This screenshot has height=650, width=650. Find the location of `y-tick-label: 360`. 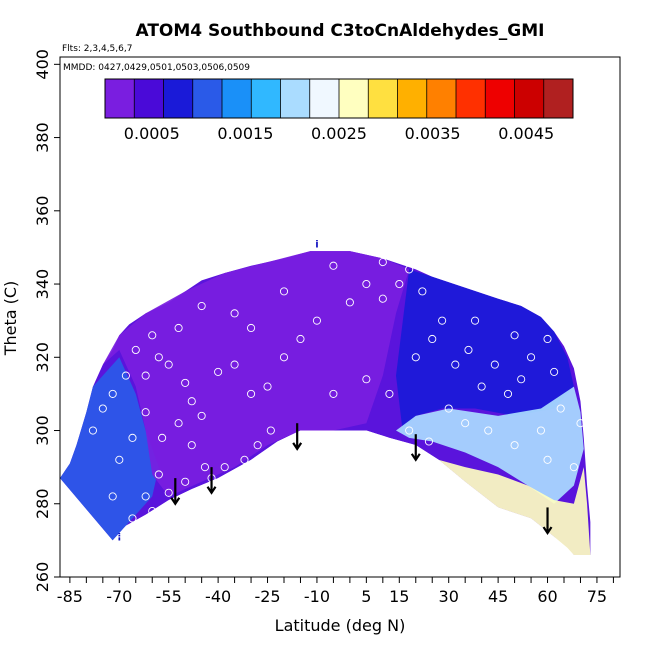

y-tick-label: 360 is located at coordinates (42, 211).